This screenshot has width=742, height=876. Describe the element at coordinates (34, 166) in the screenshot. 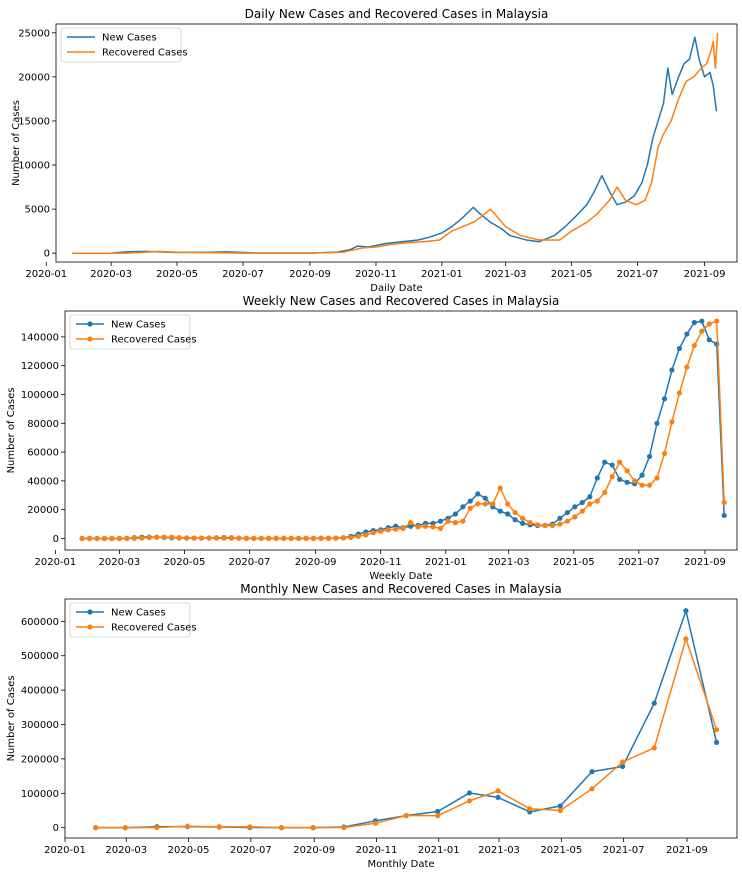

I see `y-tick-label: 10000` at that location.